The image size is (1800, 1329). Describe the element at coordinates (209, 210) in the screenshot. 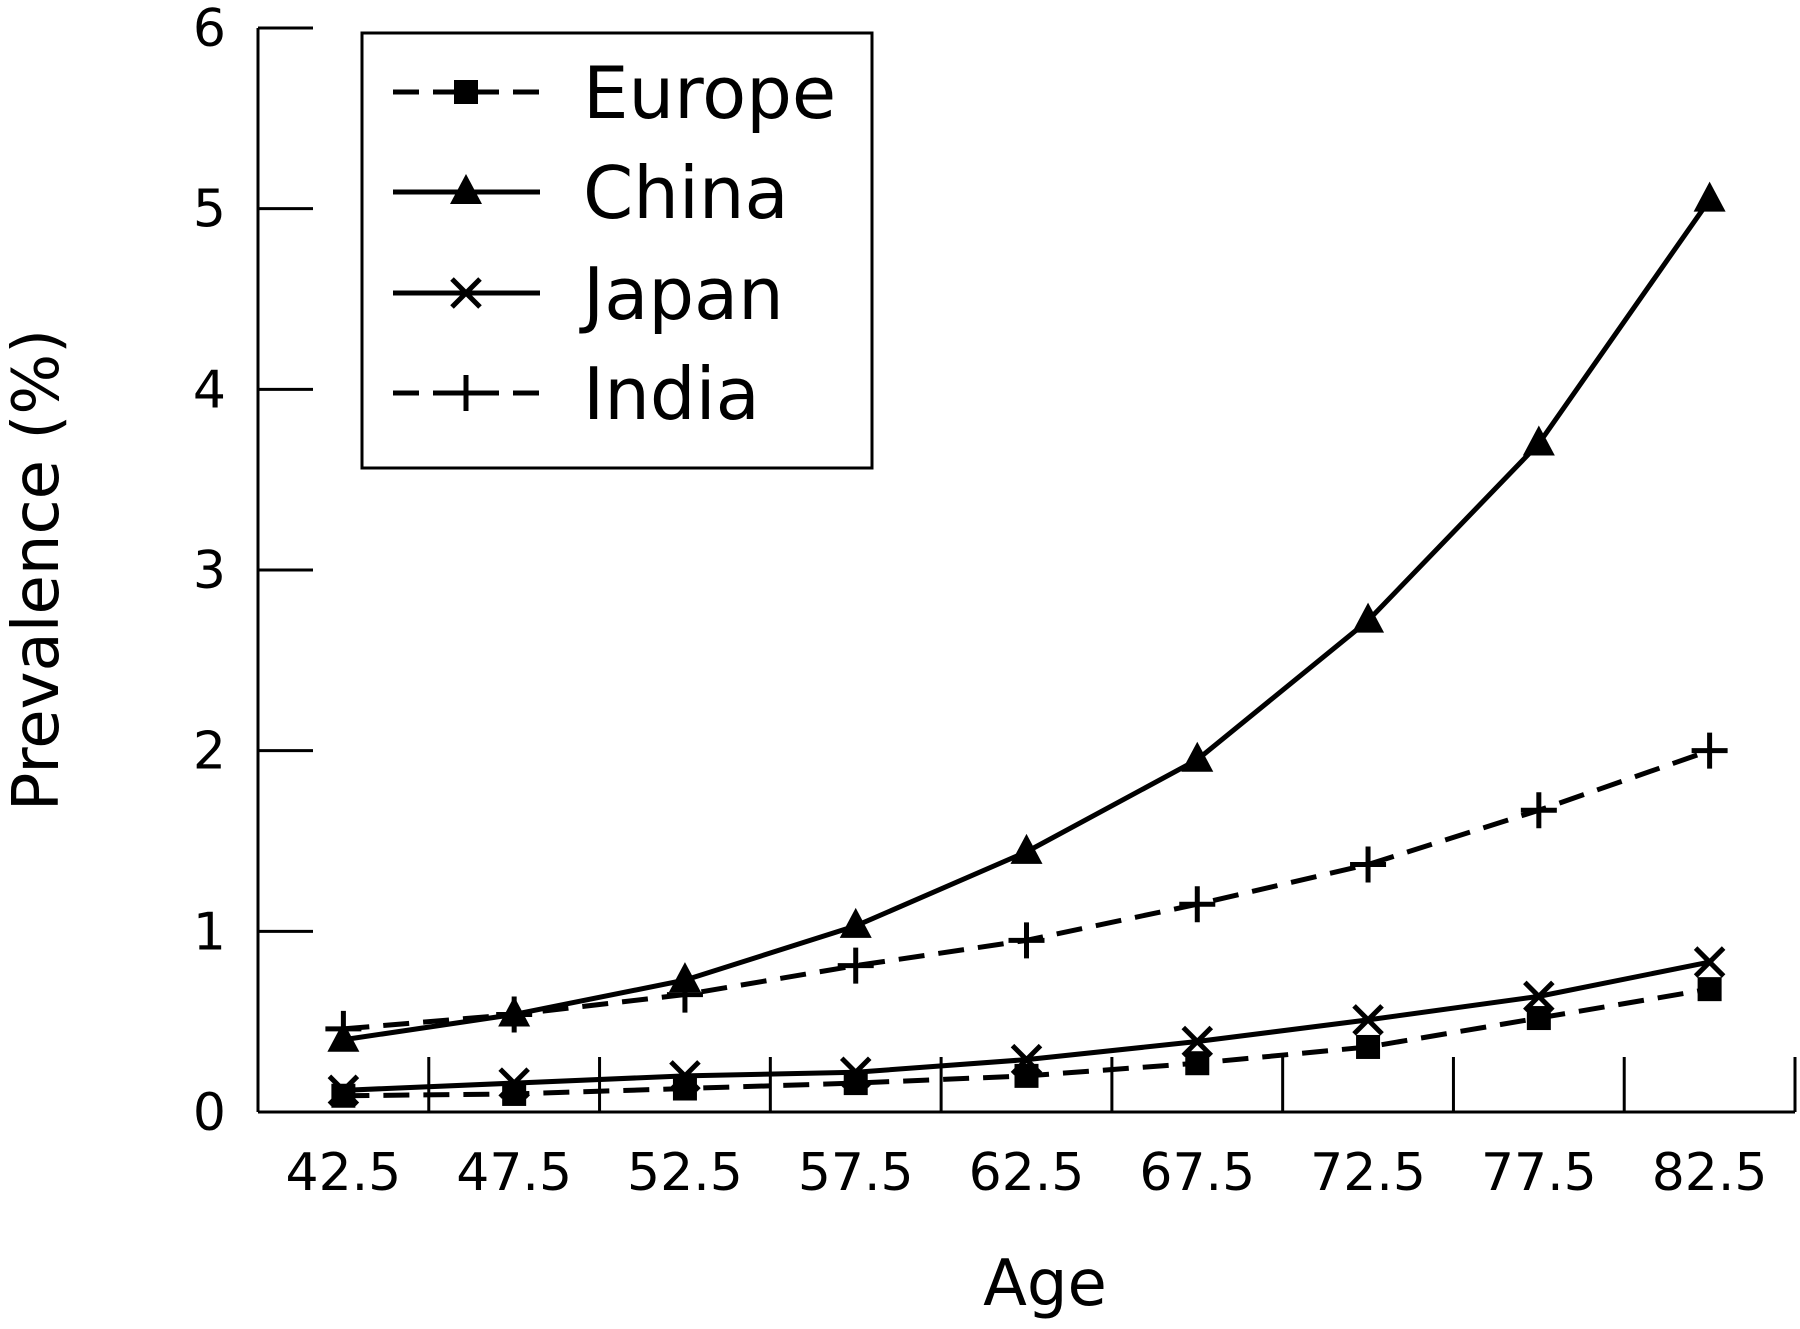

I see `y-tick-label: 5` at that location.